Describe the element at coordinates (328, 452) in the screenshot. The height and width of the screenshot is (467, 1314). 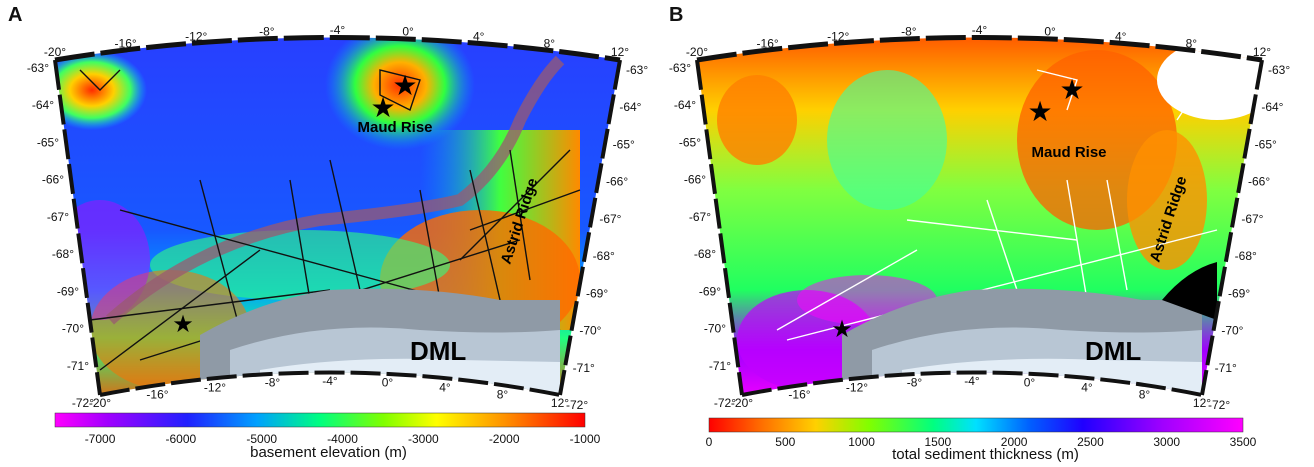
I see `colorbar-title: basement elevation (m)` at that location.